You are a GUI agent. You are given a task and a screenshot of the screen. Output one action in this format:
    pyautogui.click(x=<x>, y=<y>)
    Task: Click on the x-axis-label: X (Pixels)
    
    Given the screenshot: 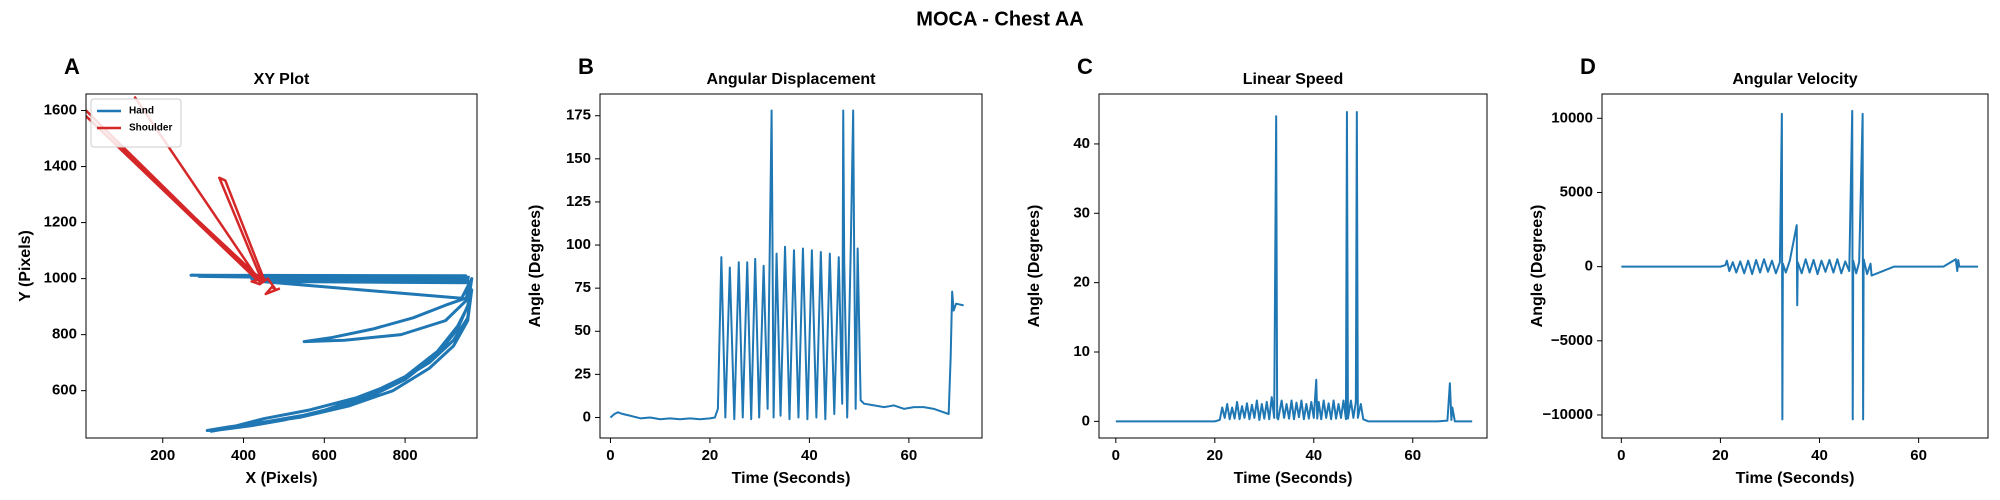 What is the action you would take?
    pyautogui.click(x=281, y=478)
    